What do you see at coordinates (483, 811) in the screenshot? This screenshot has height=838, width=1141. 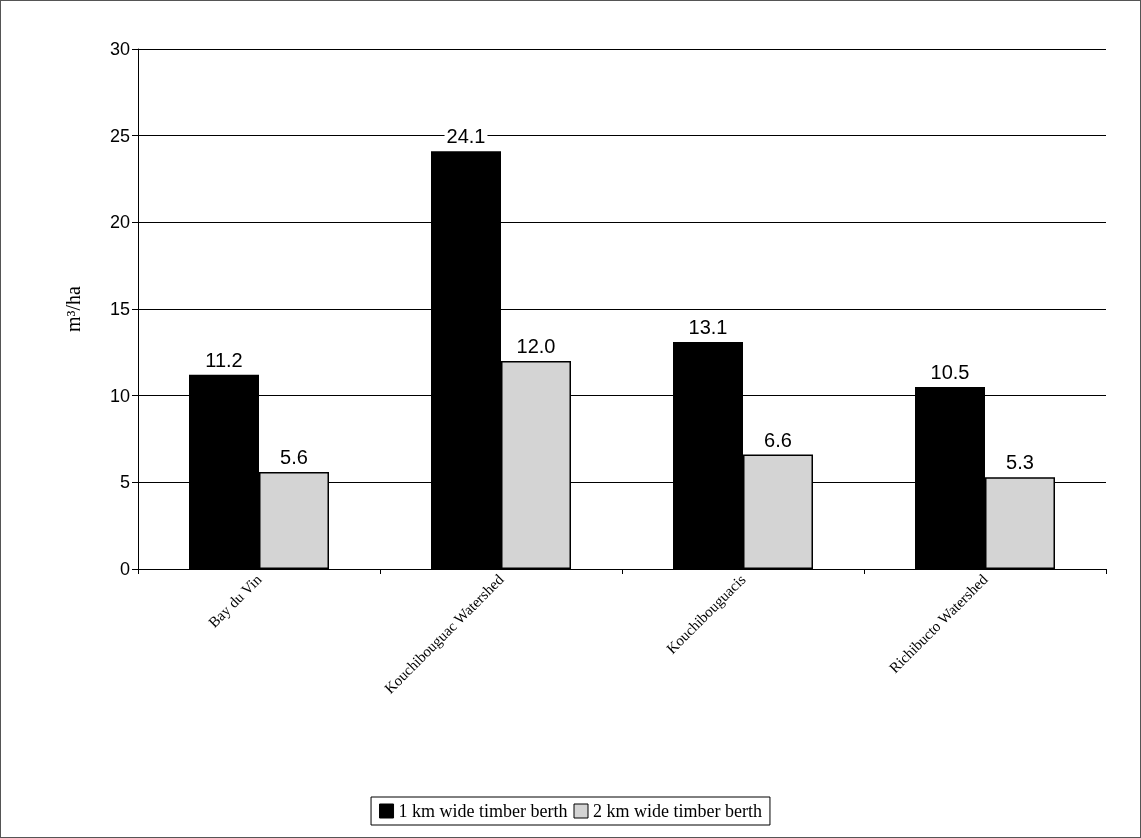 I see `legend-label: 1 km wide timber berth` at bounding box center [483, 811].